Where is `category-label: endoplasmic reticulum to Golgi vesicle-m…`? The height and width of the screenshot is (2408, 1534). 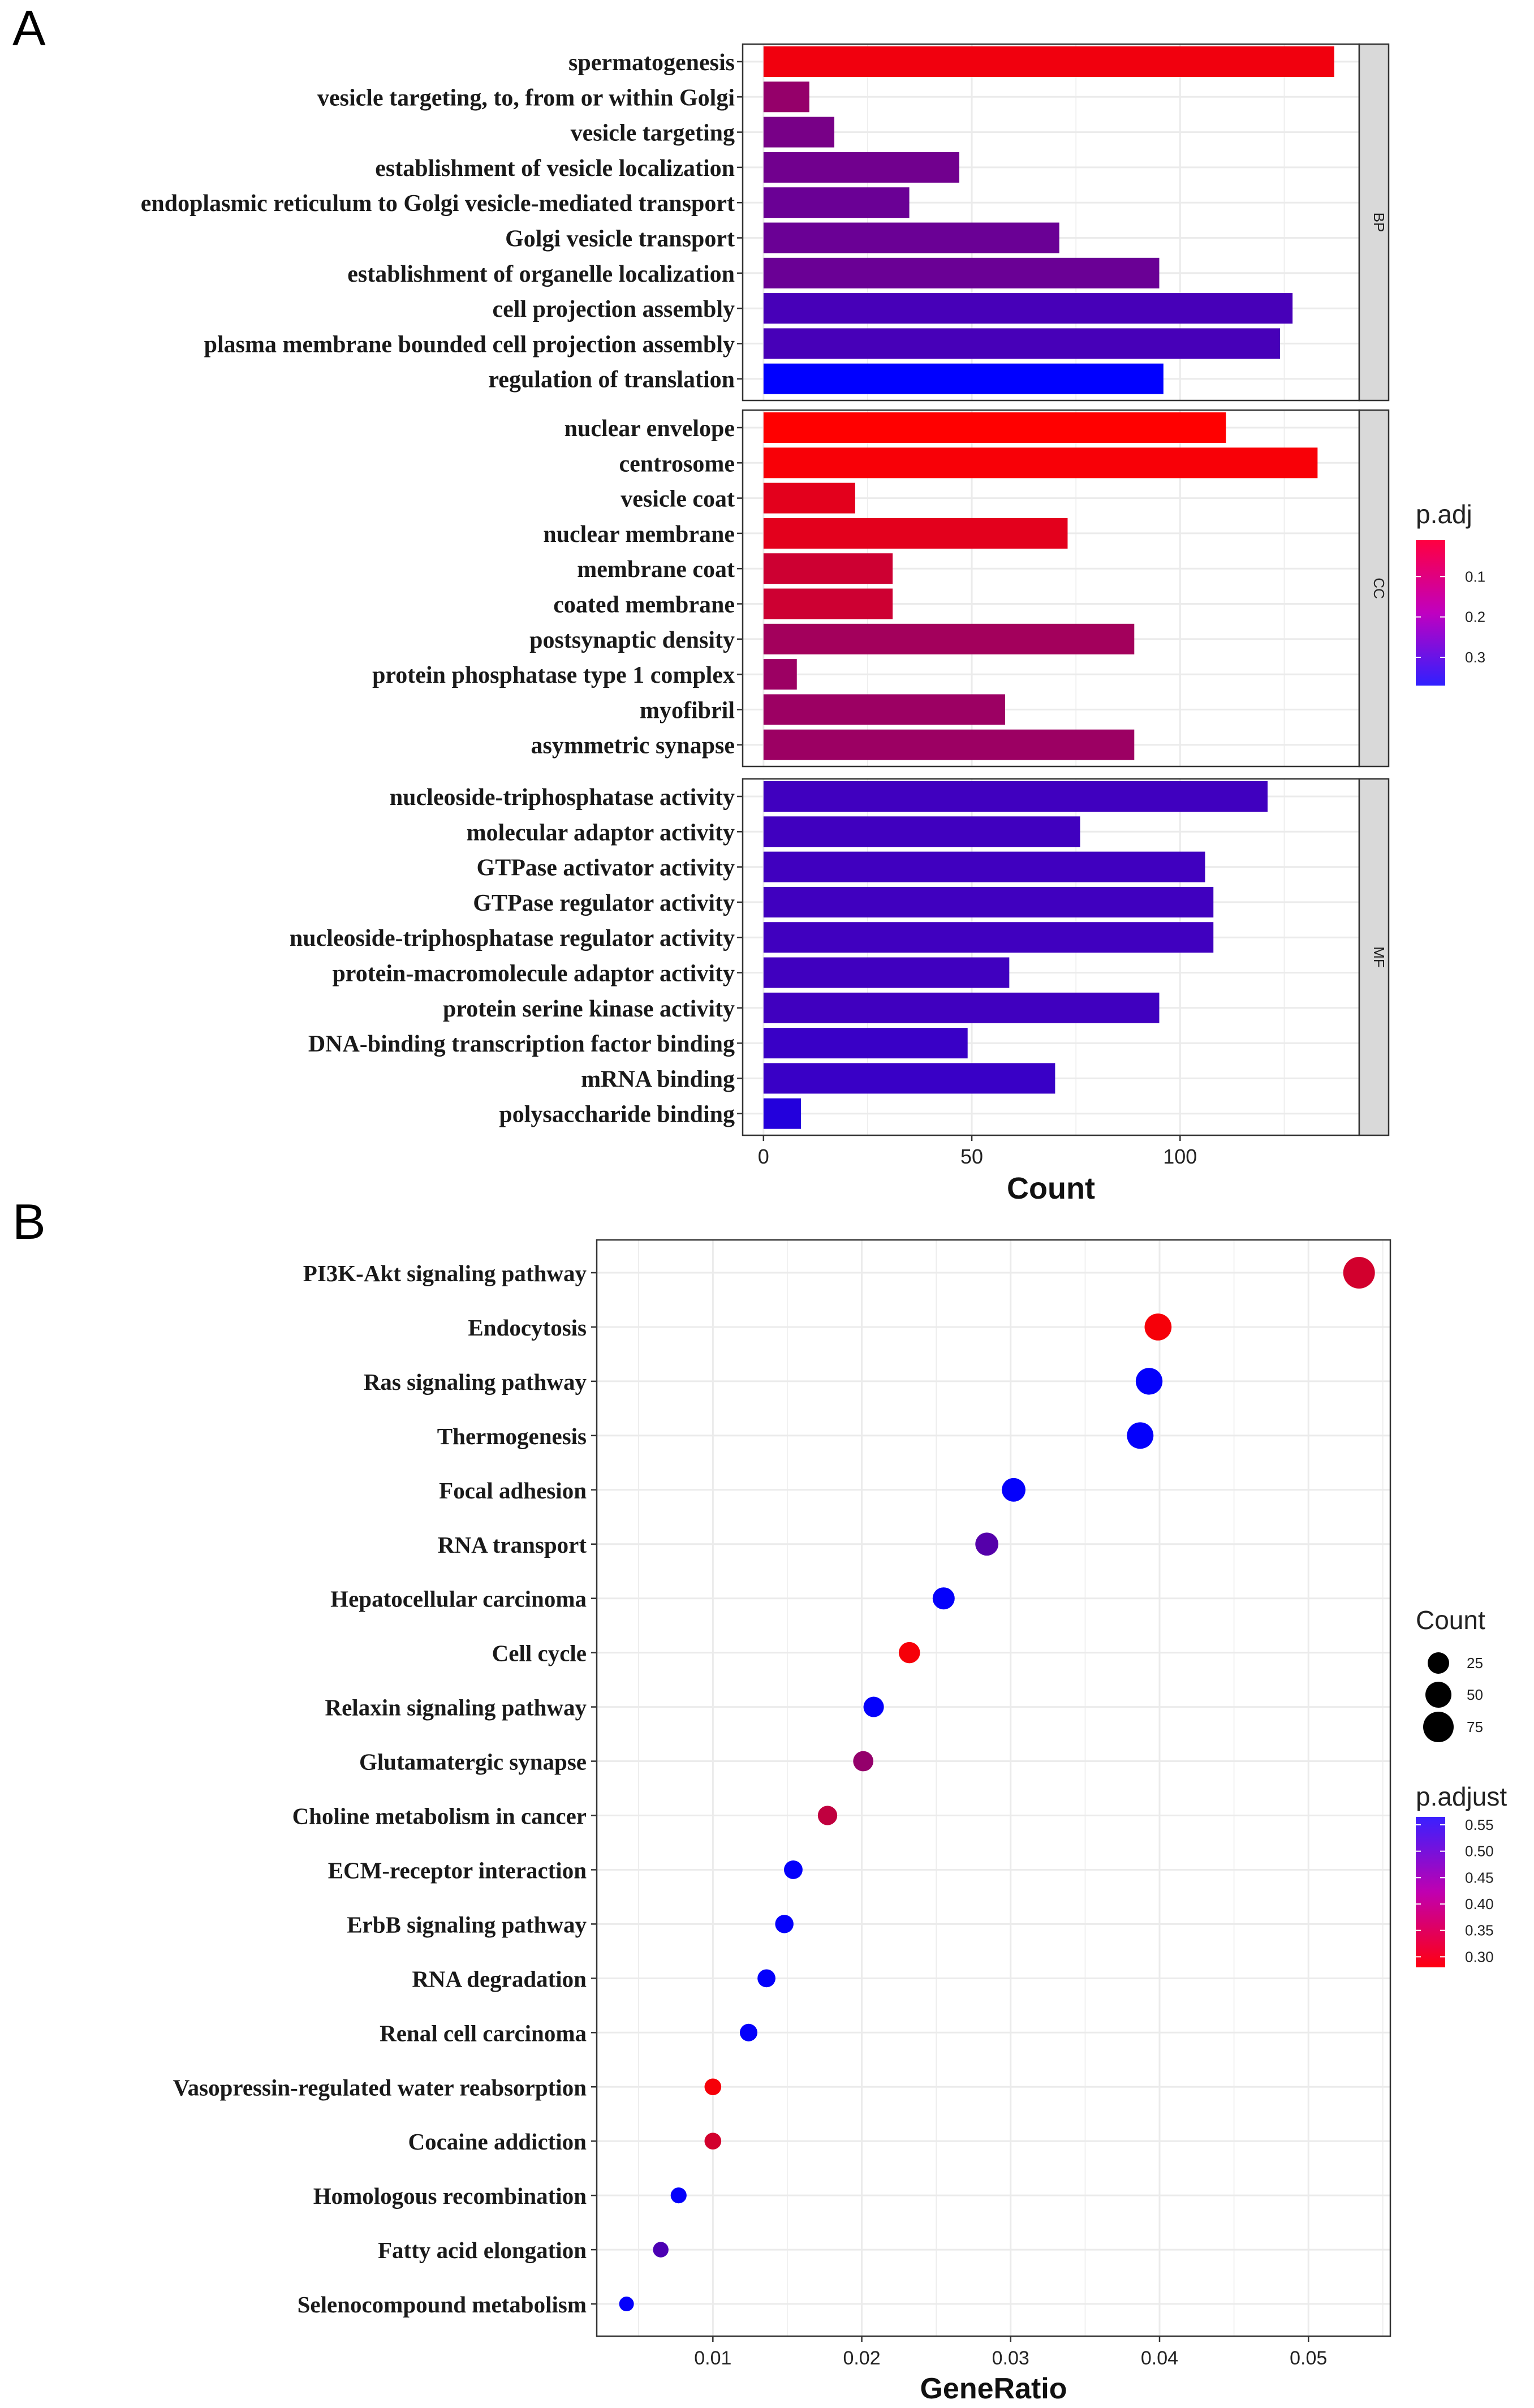
category-label: endoplasmic reticulum to Golgi vesicle-m… is located at coordinates (438, 204).